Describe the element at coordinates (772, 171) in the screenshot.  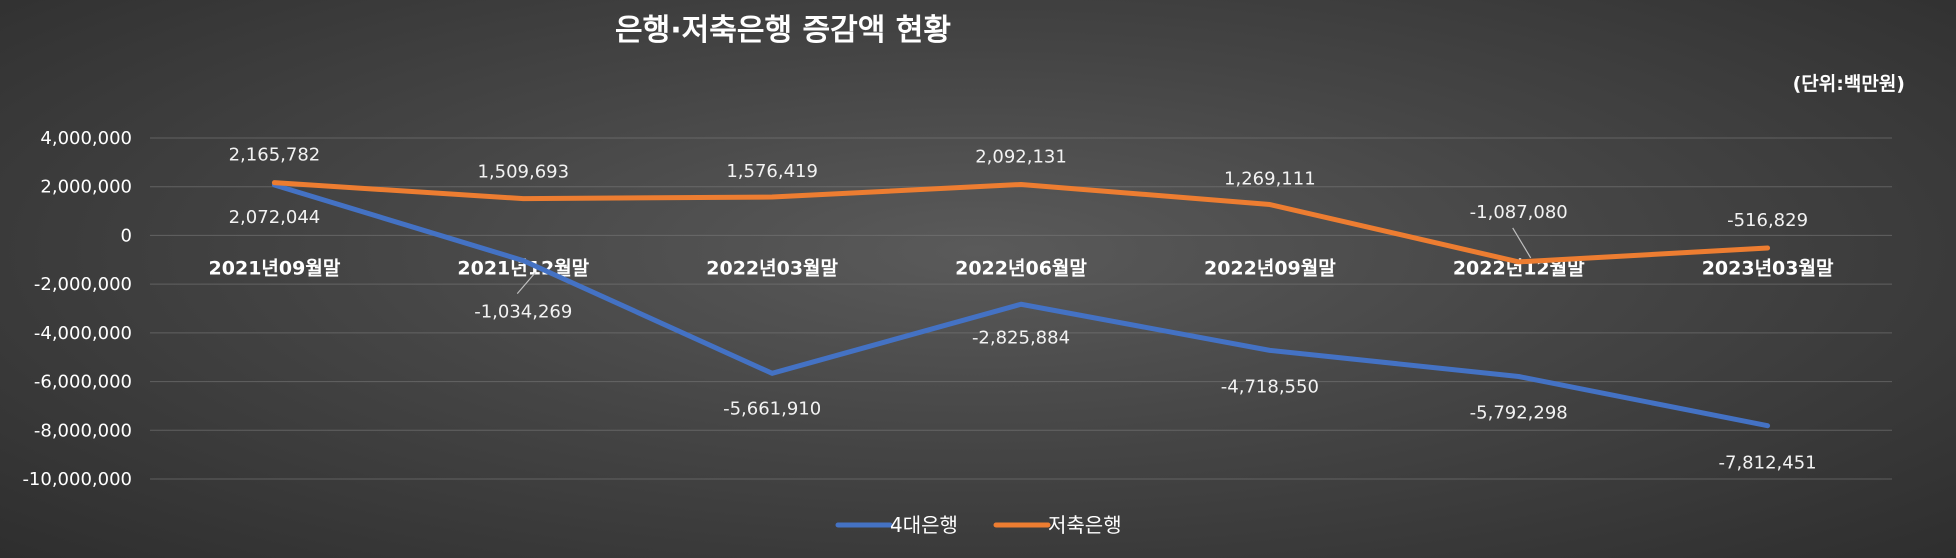
I see `data-label: 1,576,419` at that location.